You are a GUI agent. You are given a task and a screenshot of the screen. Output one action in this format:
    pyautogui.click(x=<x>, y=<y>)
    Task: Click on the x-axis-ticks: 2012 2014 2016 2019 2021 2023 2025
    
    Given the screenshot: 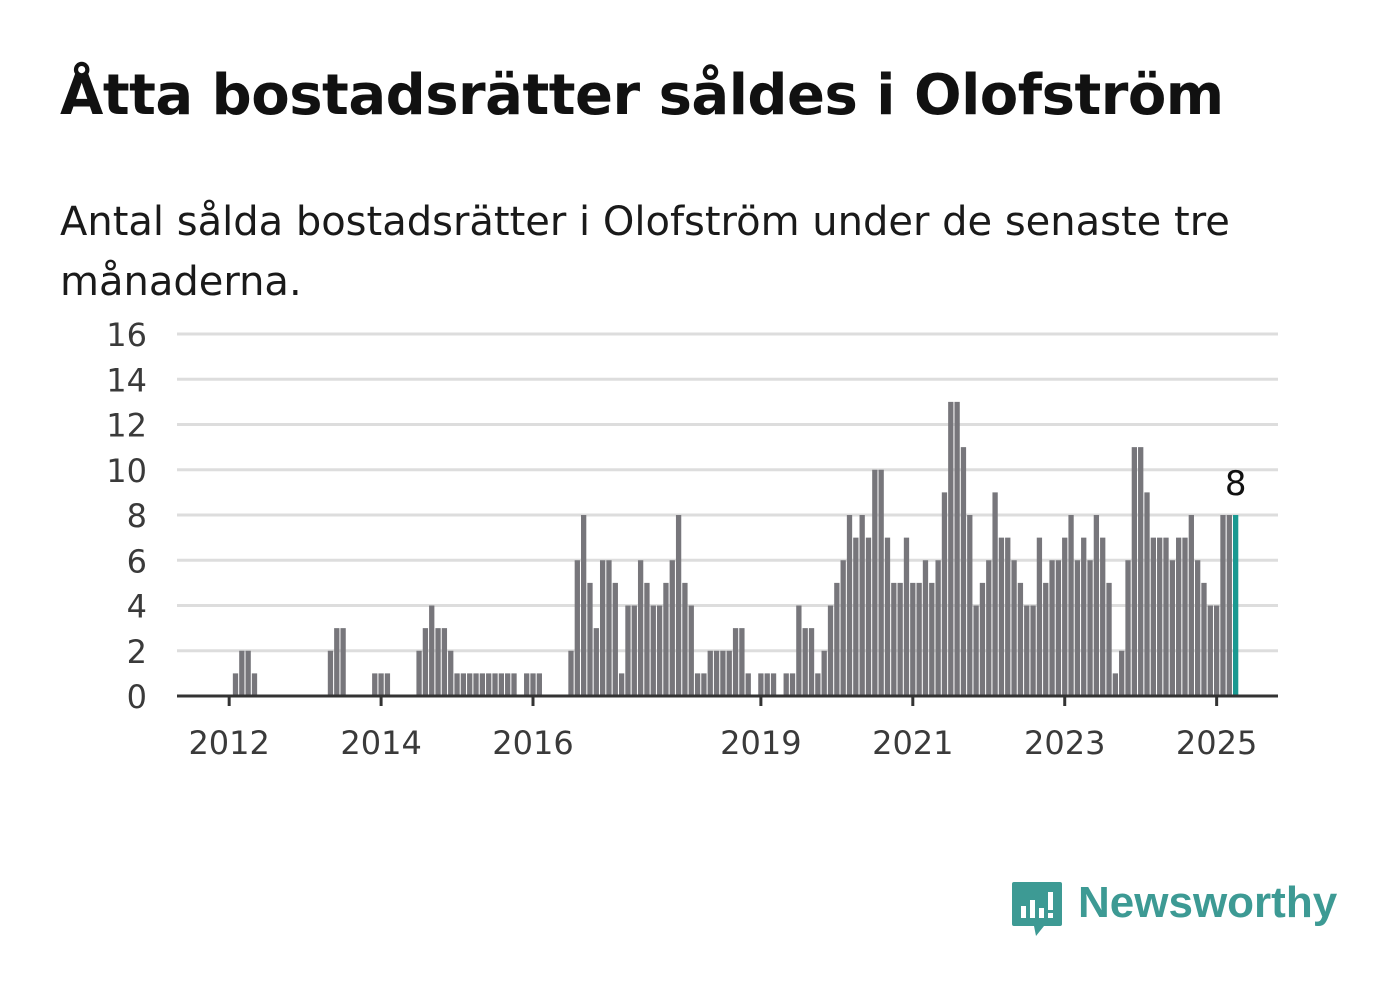 What is the action you would take?
    pyautogui.click(x=722, y=729)
    